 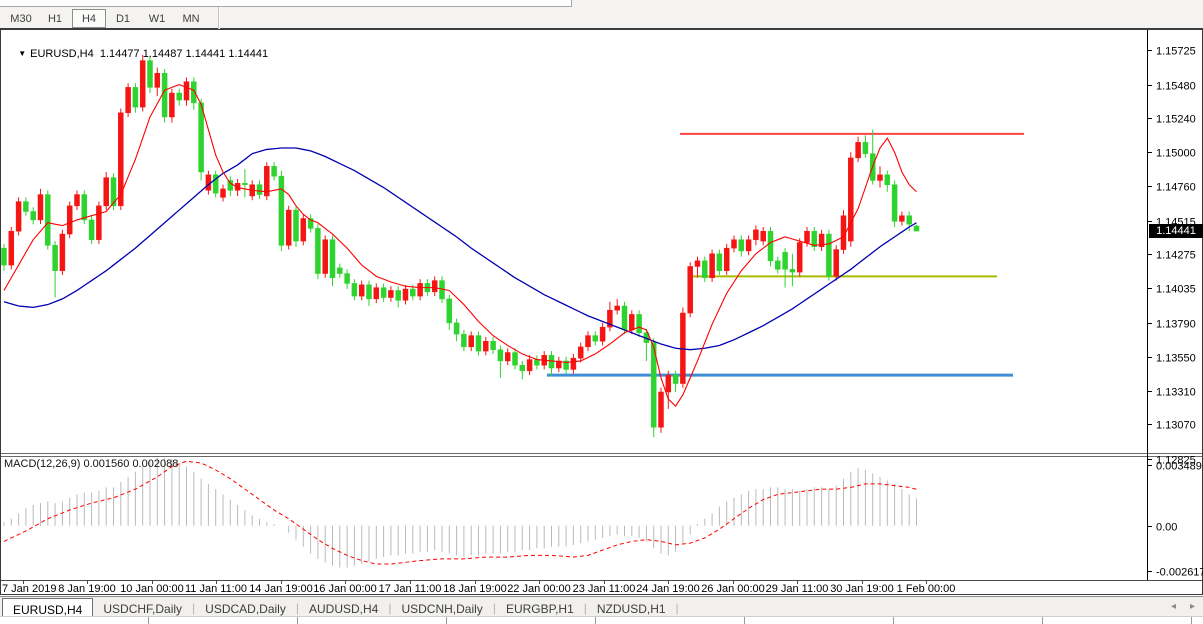 I want to click on symbol-name: EURUSD,H4, so click(x=62, y=54).